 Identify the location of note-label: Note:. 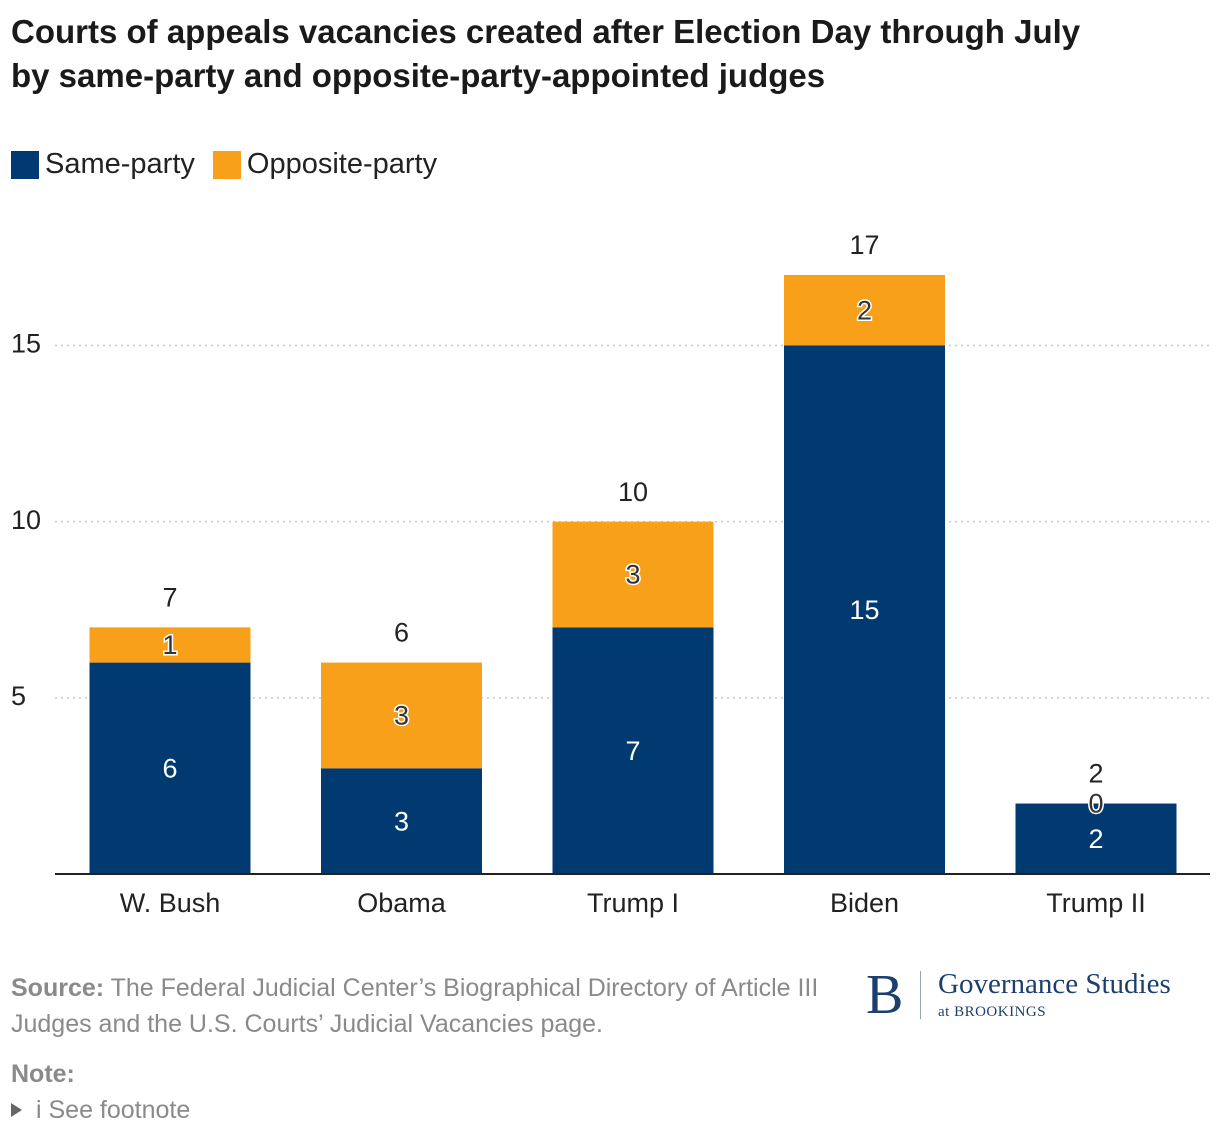
(43, 1074).